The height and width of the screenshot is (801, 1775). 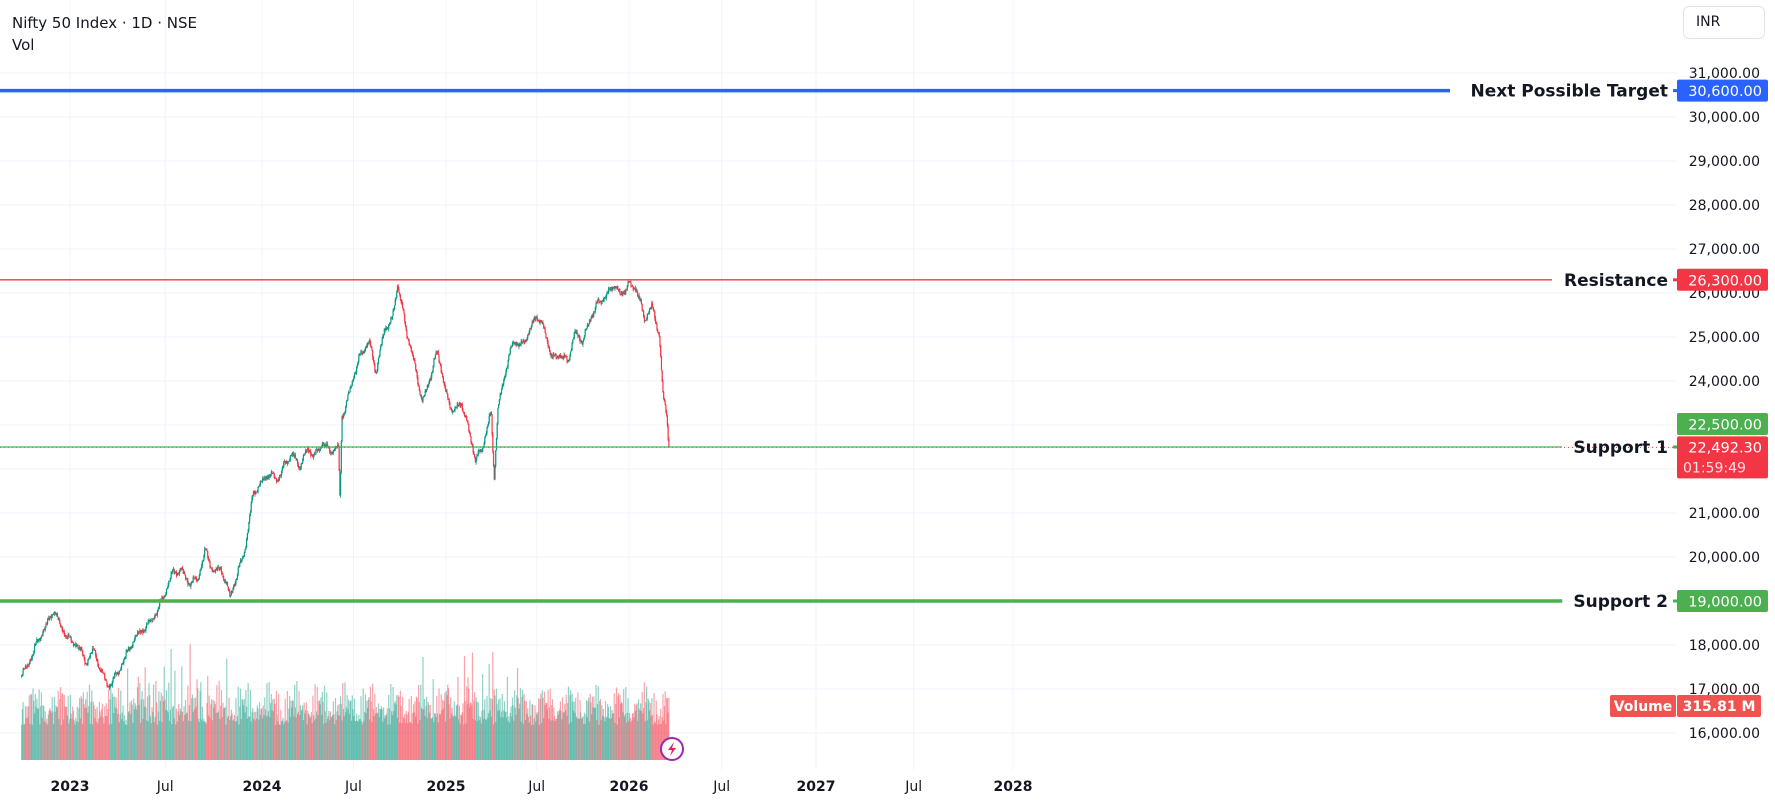 What do you see at coordinates (838, 92) in the screenshot?
I see `hline-next-possible-target: Next Possible Target` at bounding box center [838, 92].